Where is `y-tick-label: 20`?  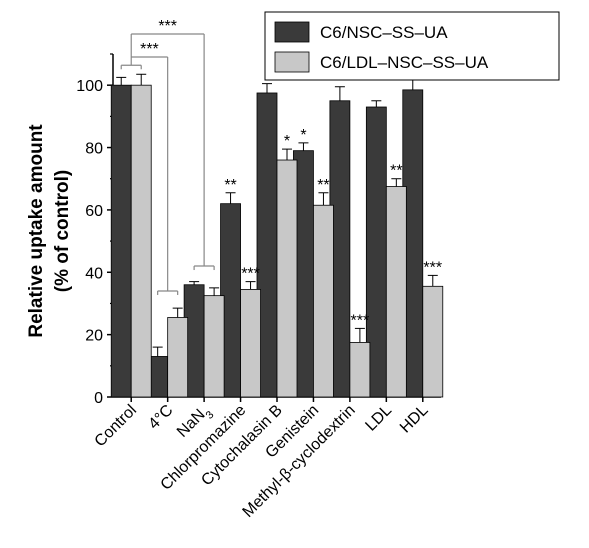 y-tick-label: 20 is located at coordinates (94, 336).